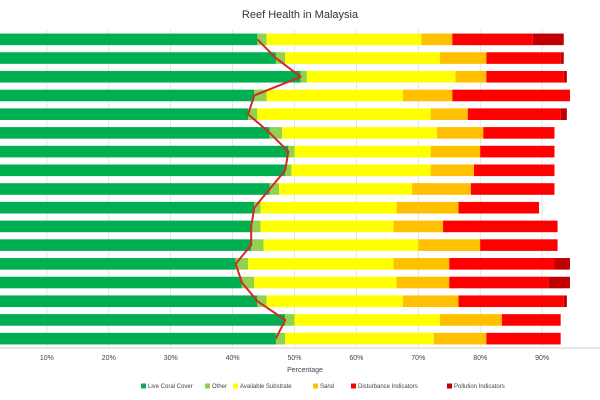  I want to click on bar-row-5-disturbance-indicators, so click(514, 114).